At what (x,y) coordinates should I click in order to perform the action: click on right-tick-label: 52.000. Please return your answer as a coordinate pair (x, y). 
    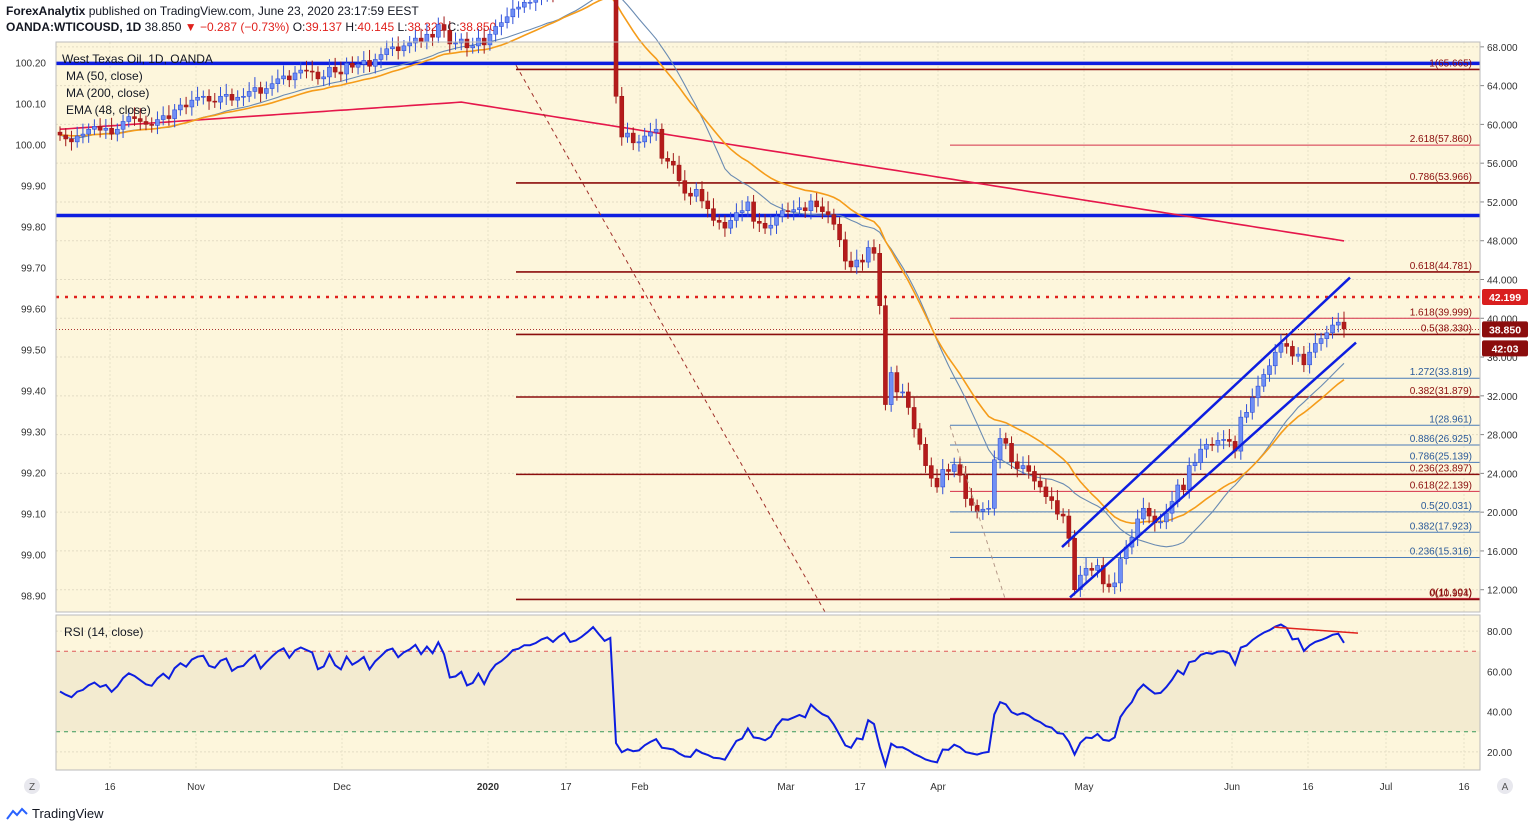
    Looking at the image, I should click on (1502, 203).